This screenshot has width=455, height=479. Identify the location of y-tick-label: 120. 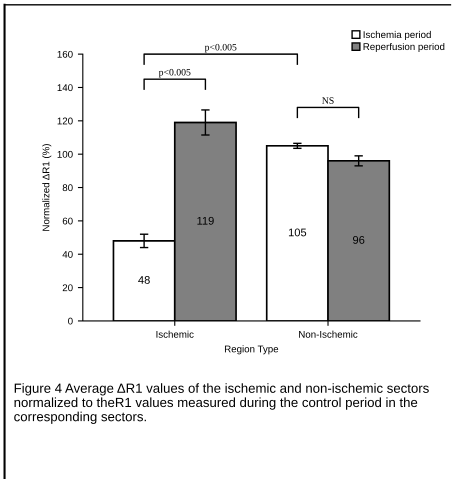
(65, 121).